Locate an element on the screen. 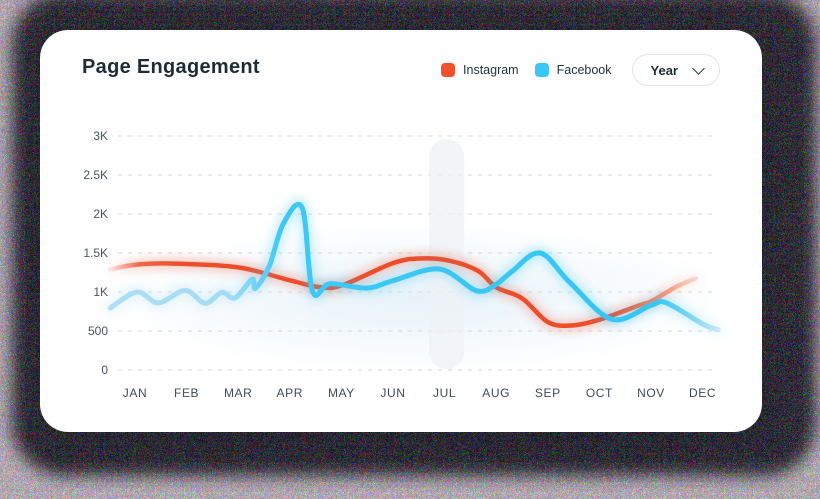 Image resolution: width=820 pixels, height=499 pixels. x-axis-month-label: JUL is located at coordinates (444, 393).